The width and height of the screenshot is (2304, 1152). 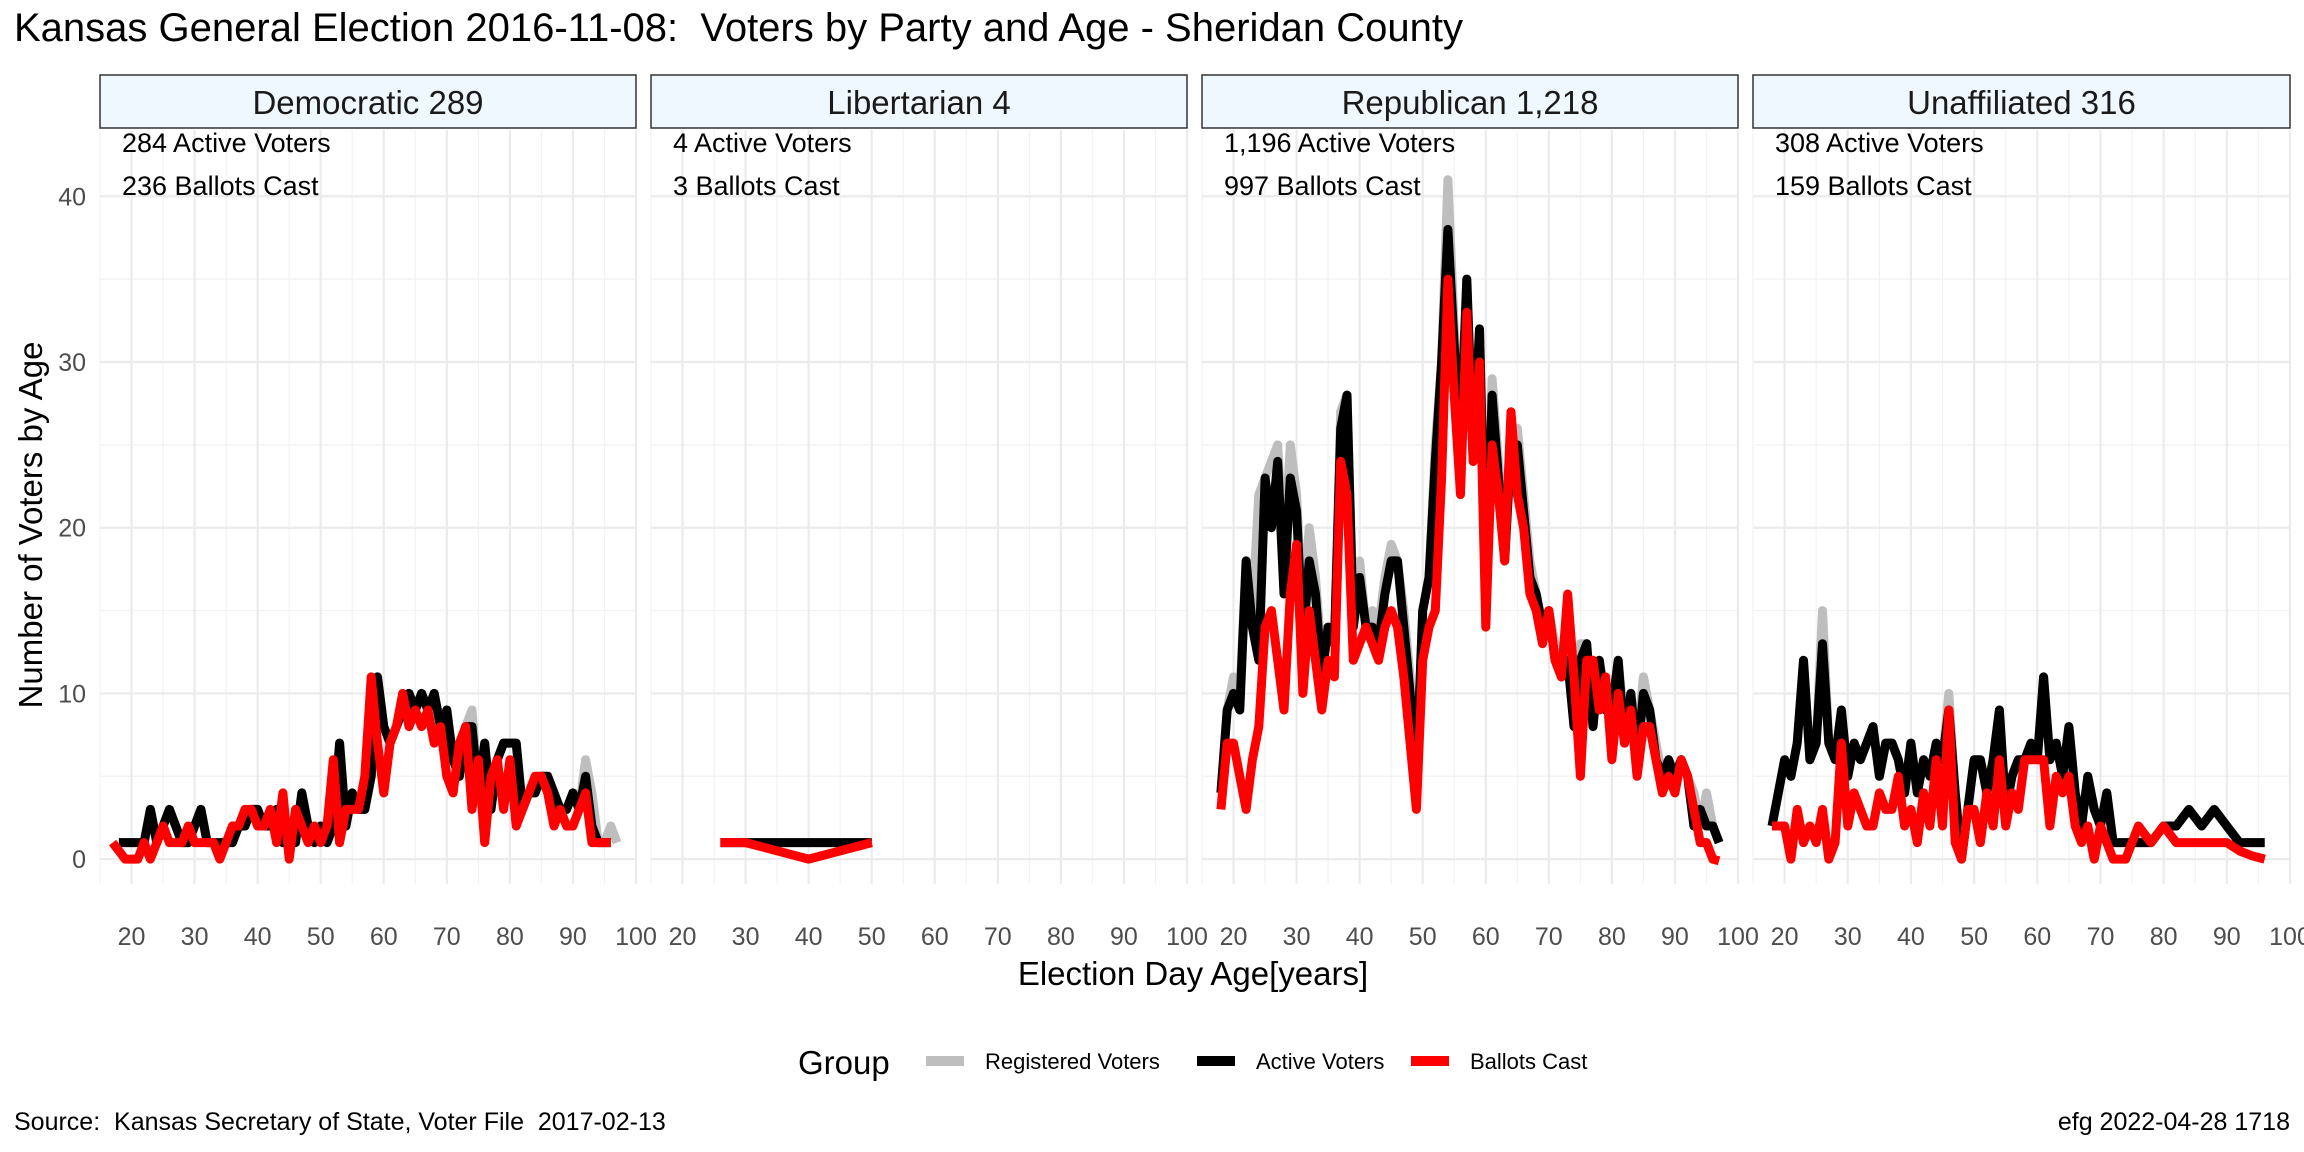 What do you see at coordinates (226, 143) in the screenshot?
I see `facet-annotation: 284 Active Voters` at bounding box center [226, 143].